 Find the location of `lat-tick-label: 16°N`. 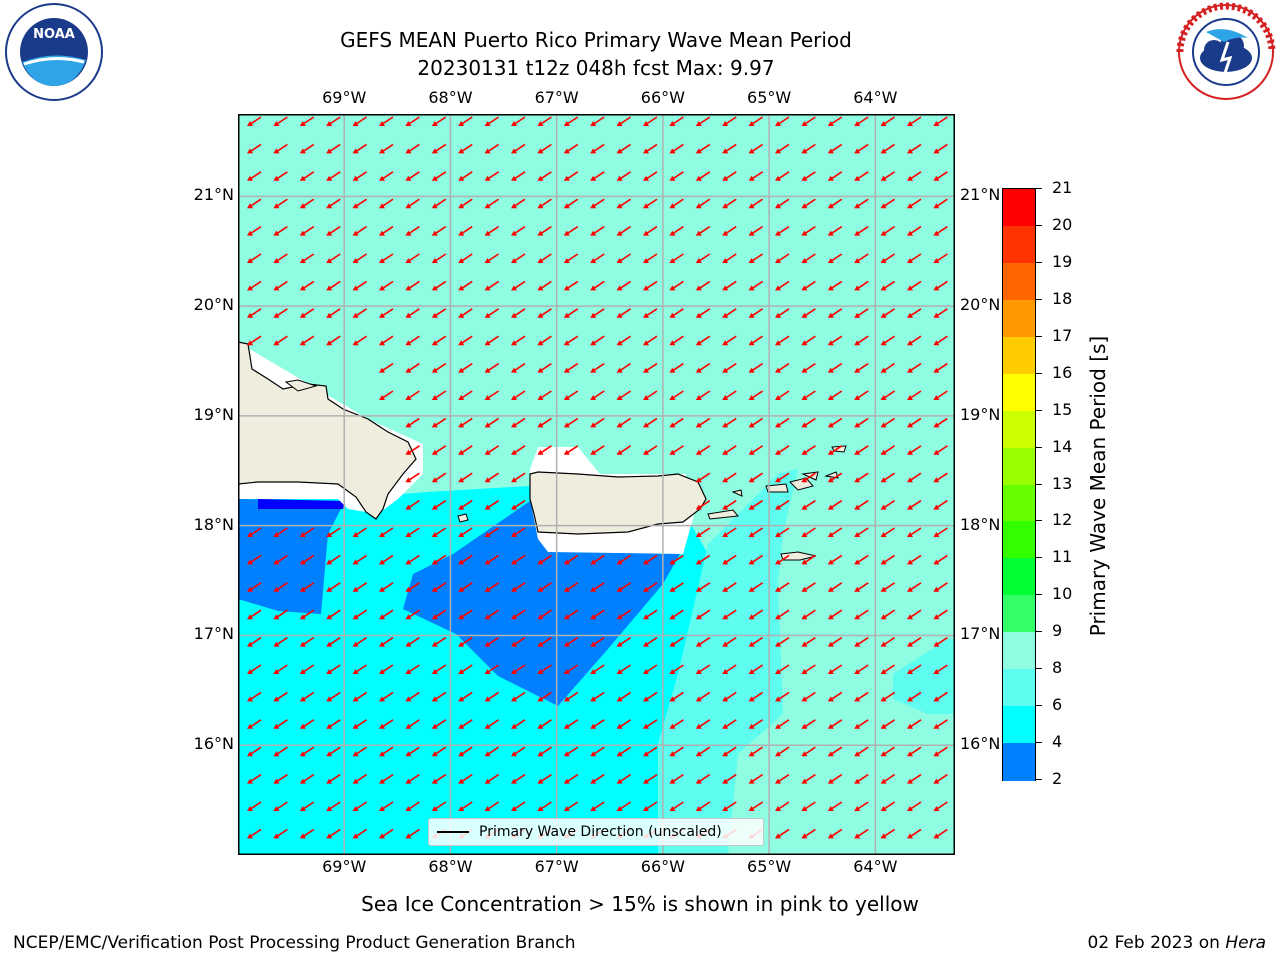

lat-tick-label: 16°N is located at coordinates (980, 744).